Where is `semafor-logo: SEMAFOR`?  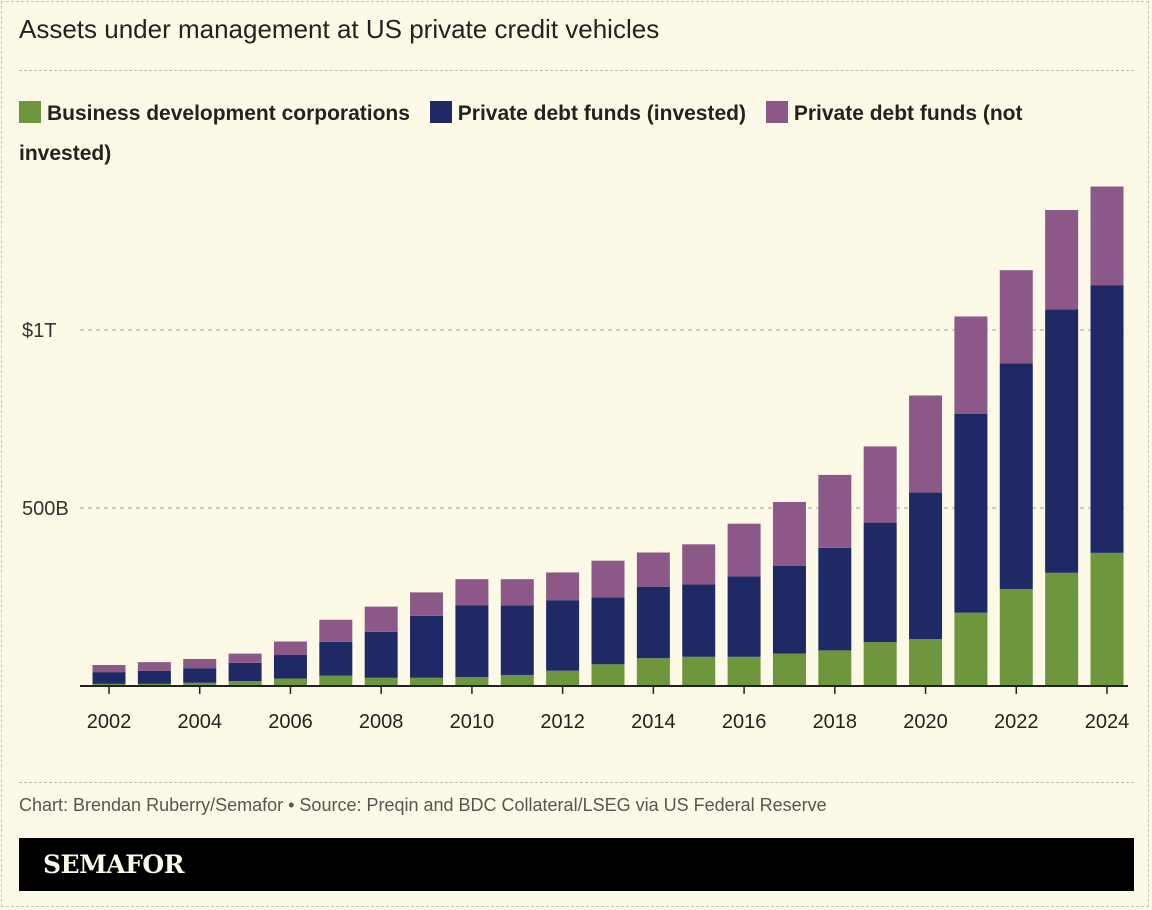
semafor-logo: SEMAFOR is located at coordinates (113, 864).